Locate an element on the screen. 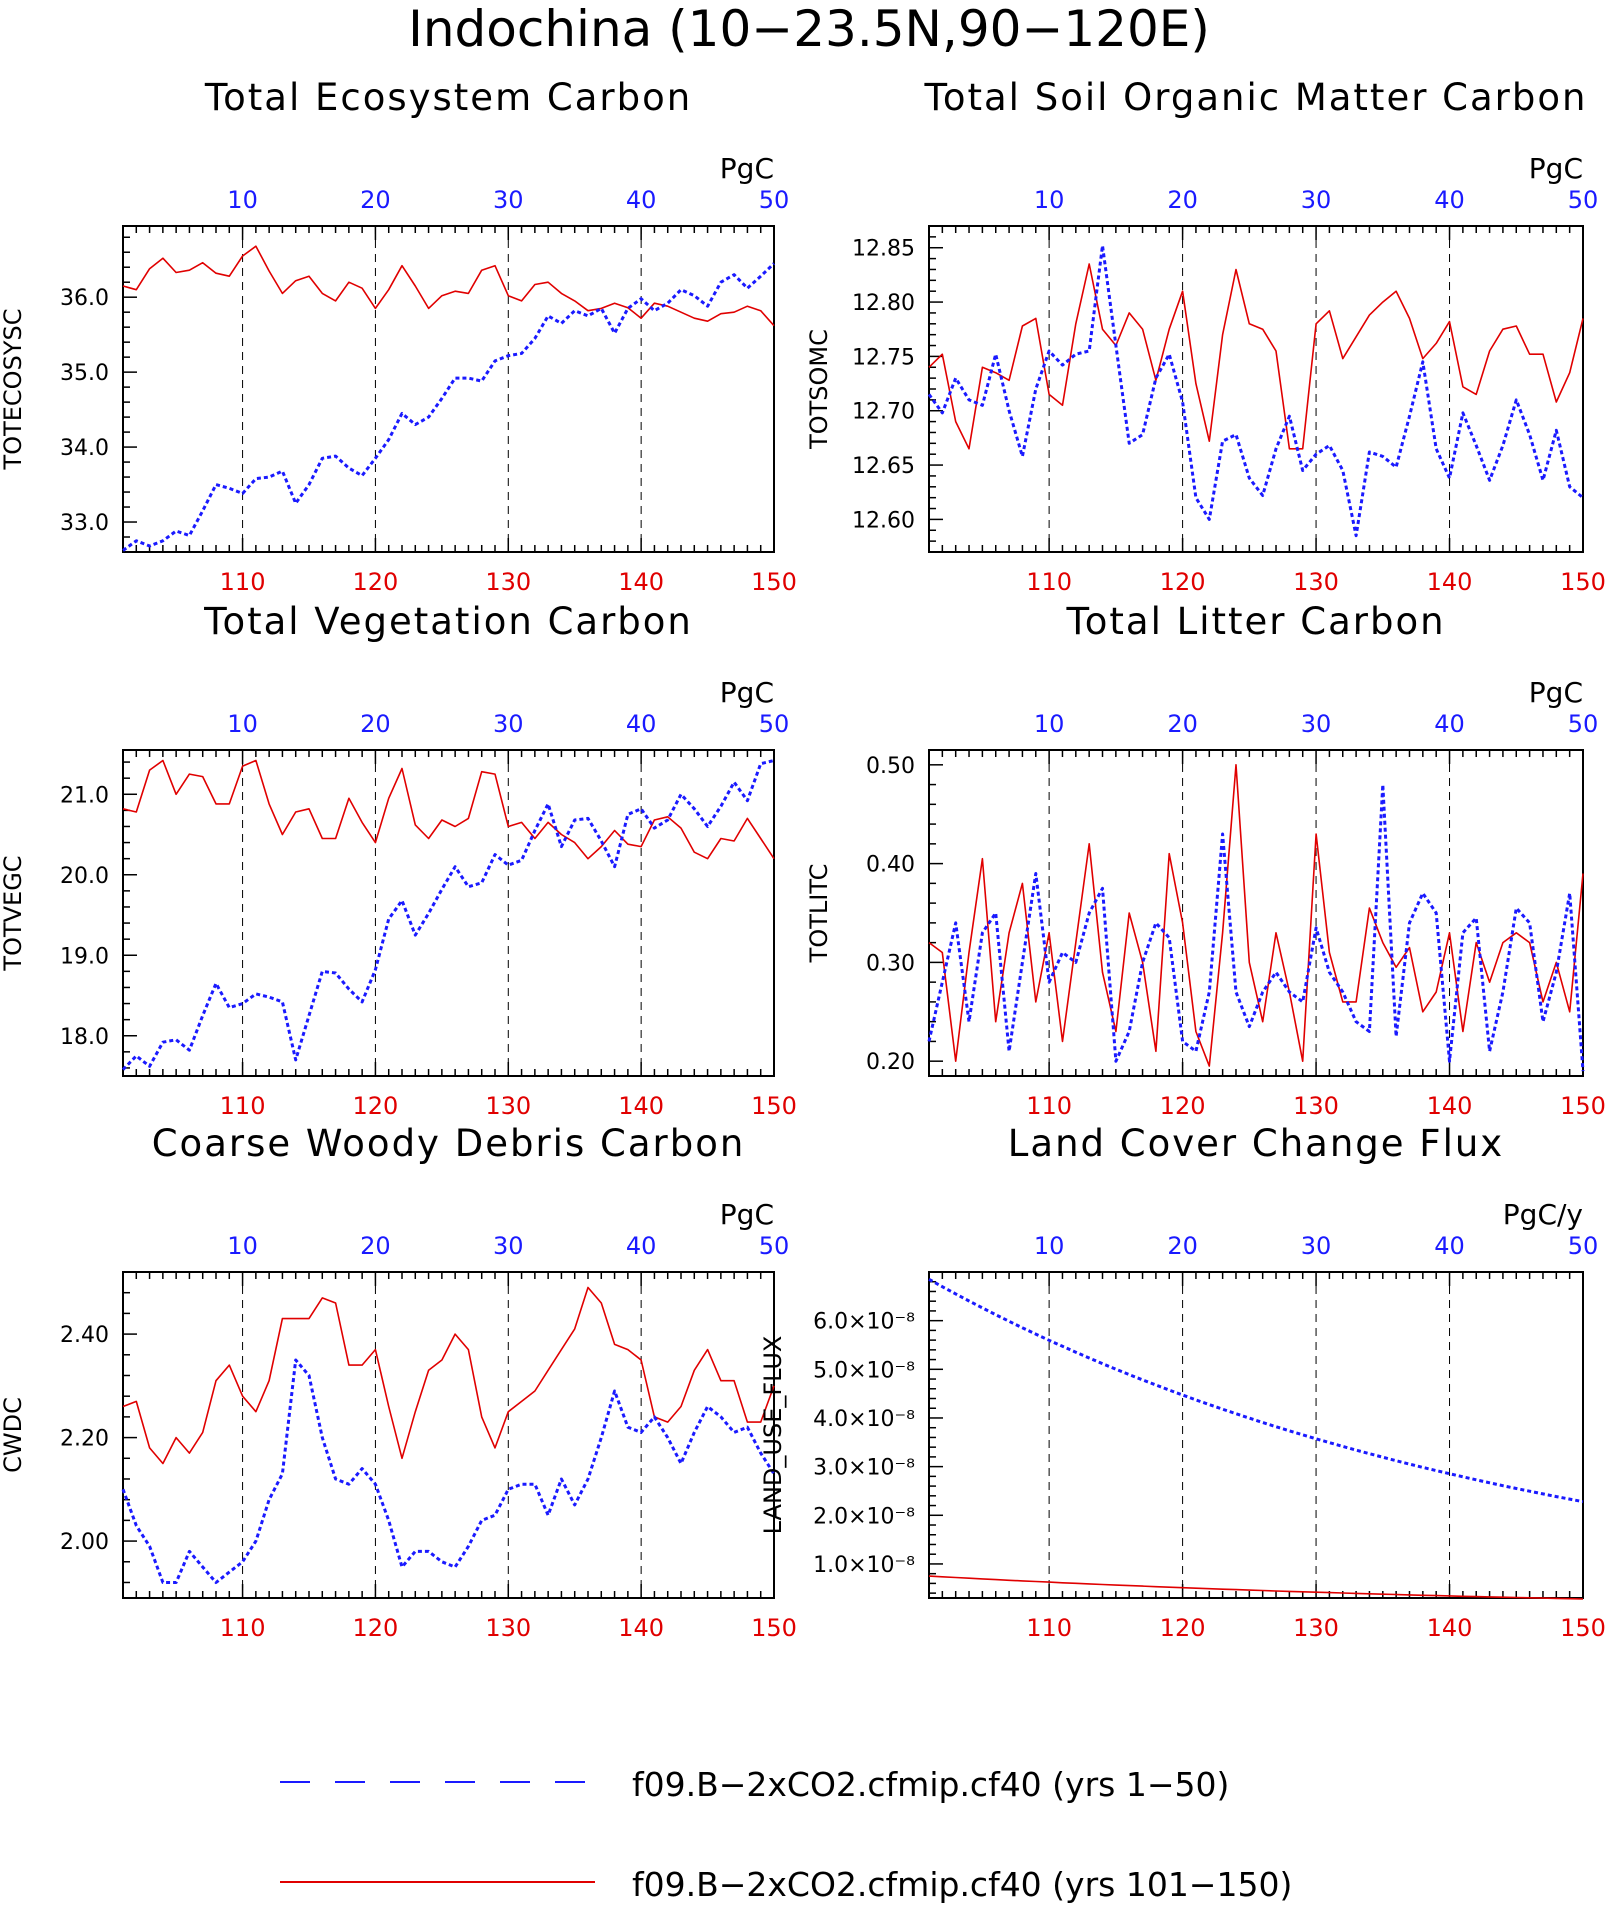 The image size is (1618, 1906). y-tick-label: 12.75 is located at coordinates (883, 357).